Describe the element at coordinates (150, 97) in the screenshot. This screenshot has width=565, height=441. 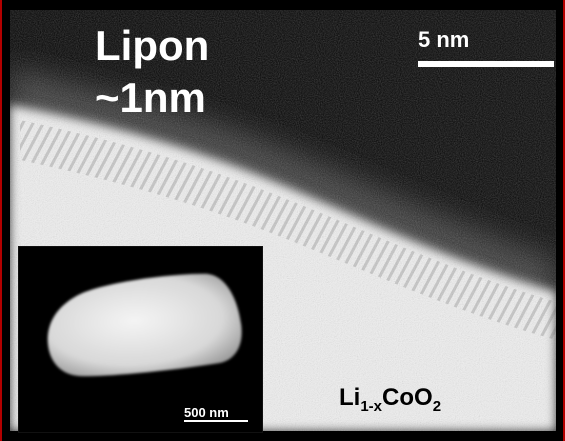
I see `lipon-label-line2: ~1nm` at that location.